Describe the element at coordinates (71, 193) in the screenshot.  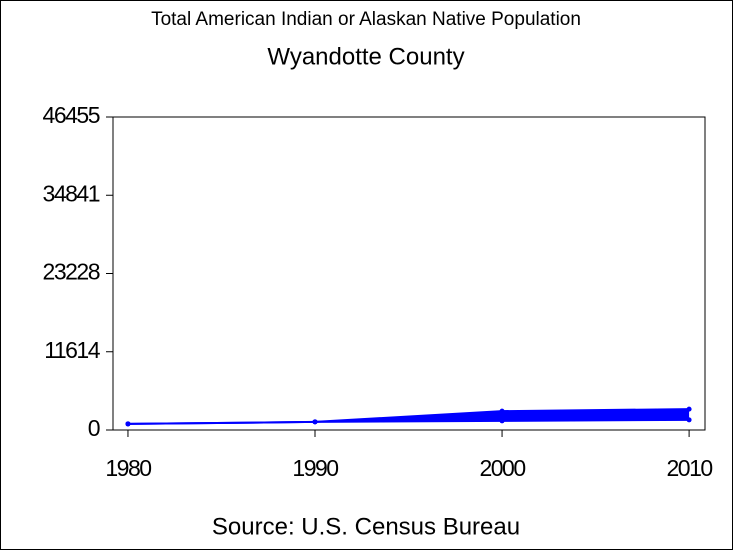
I see `y-tick-label: 34841` at that location.